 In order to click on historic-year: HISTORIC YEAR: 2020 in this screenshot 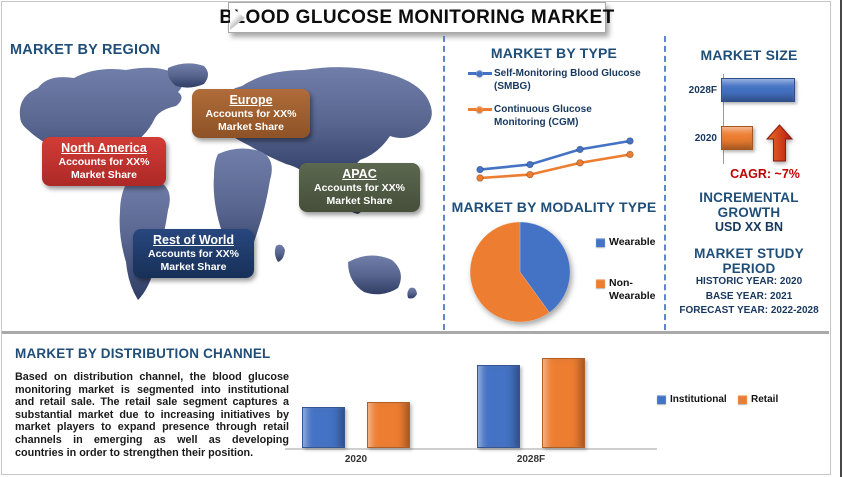, I will do `click(749, 281)`.